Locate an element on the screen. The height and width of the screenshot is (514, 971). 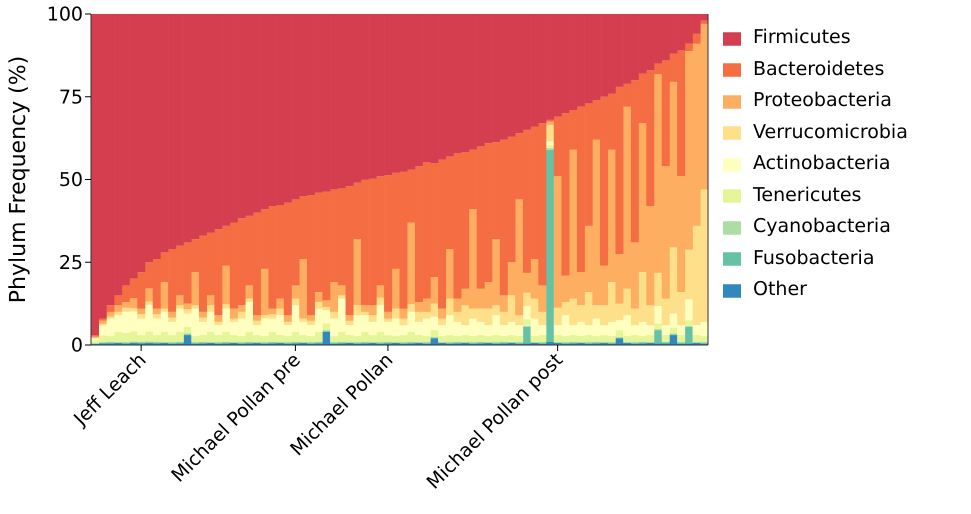
legend-label: Tenericutes is located at coordinates (807, 195).